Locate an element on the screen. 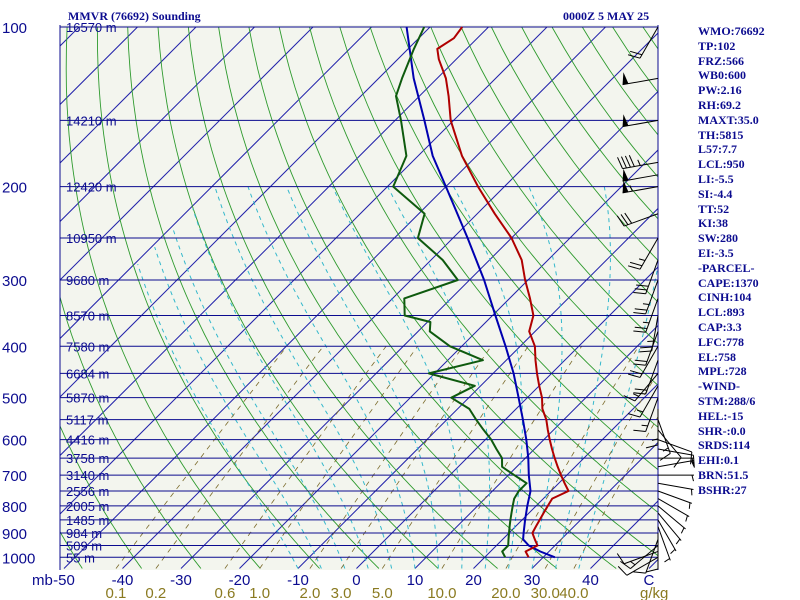  index-item: -WIND- is located at coordinates (719, 386).